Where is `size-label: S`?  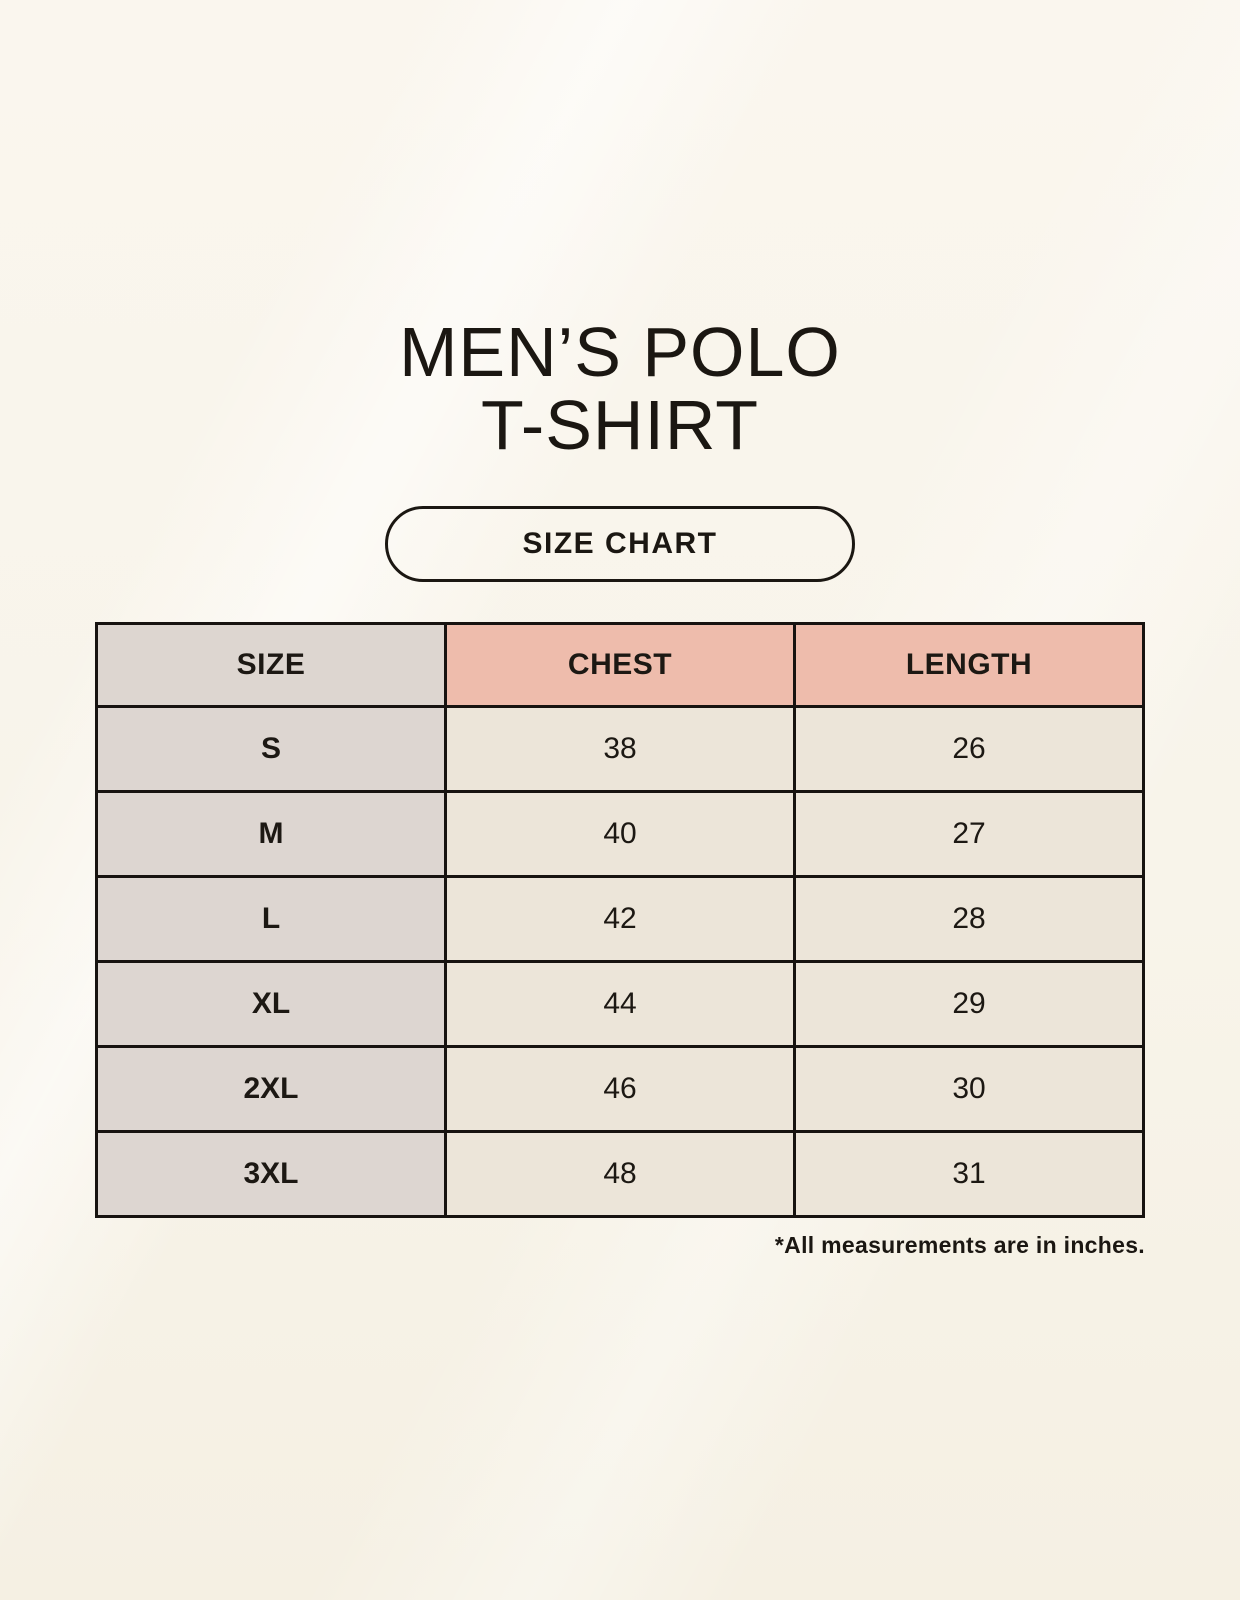
size-label: S is located at coordinates (271, 748).